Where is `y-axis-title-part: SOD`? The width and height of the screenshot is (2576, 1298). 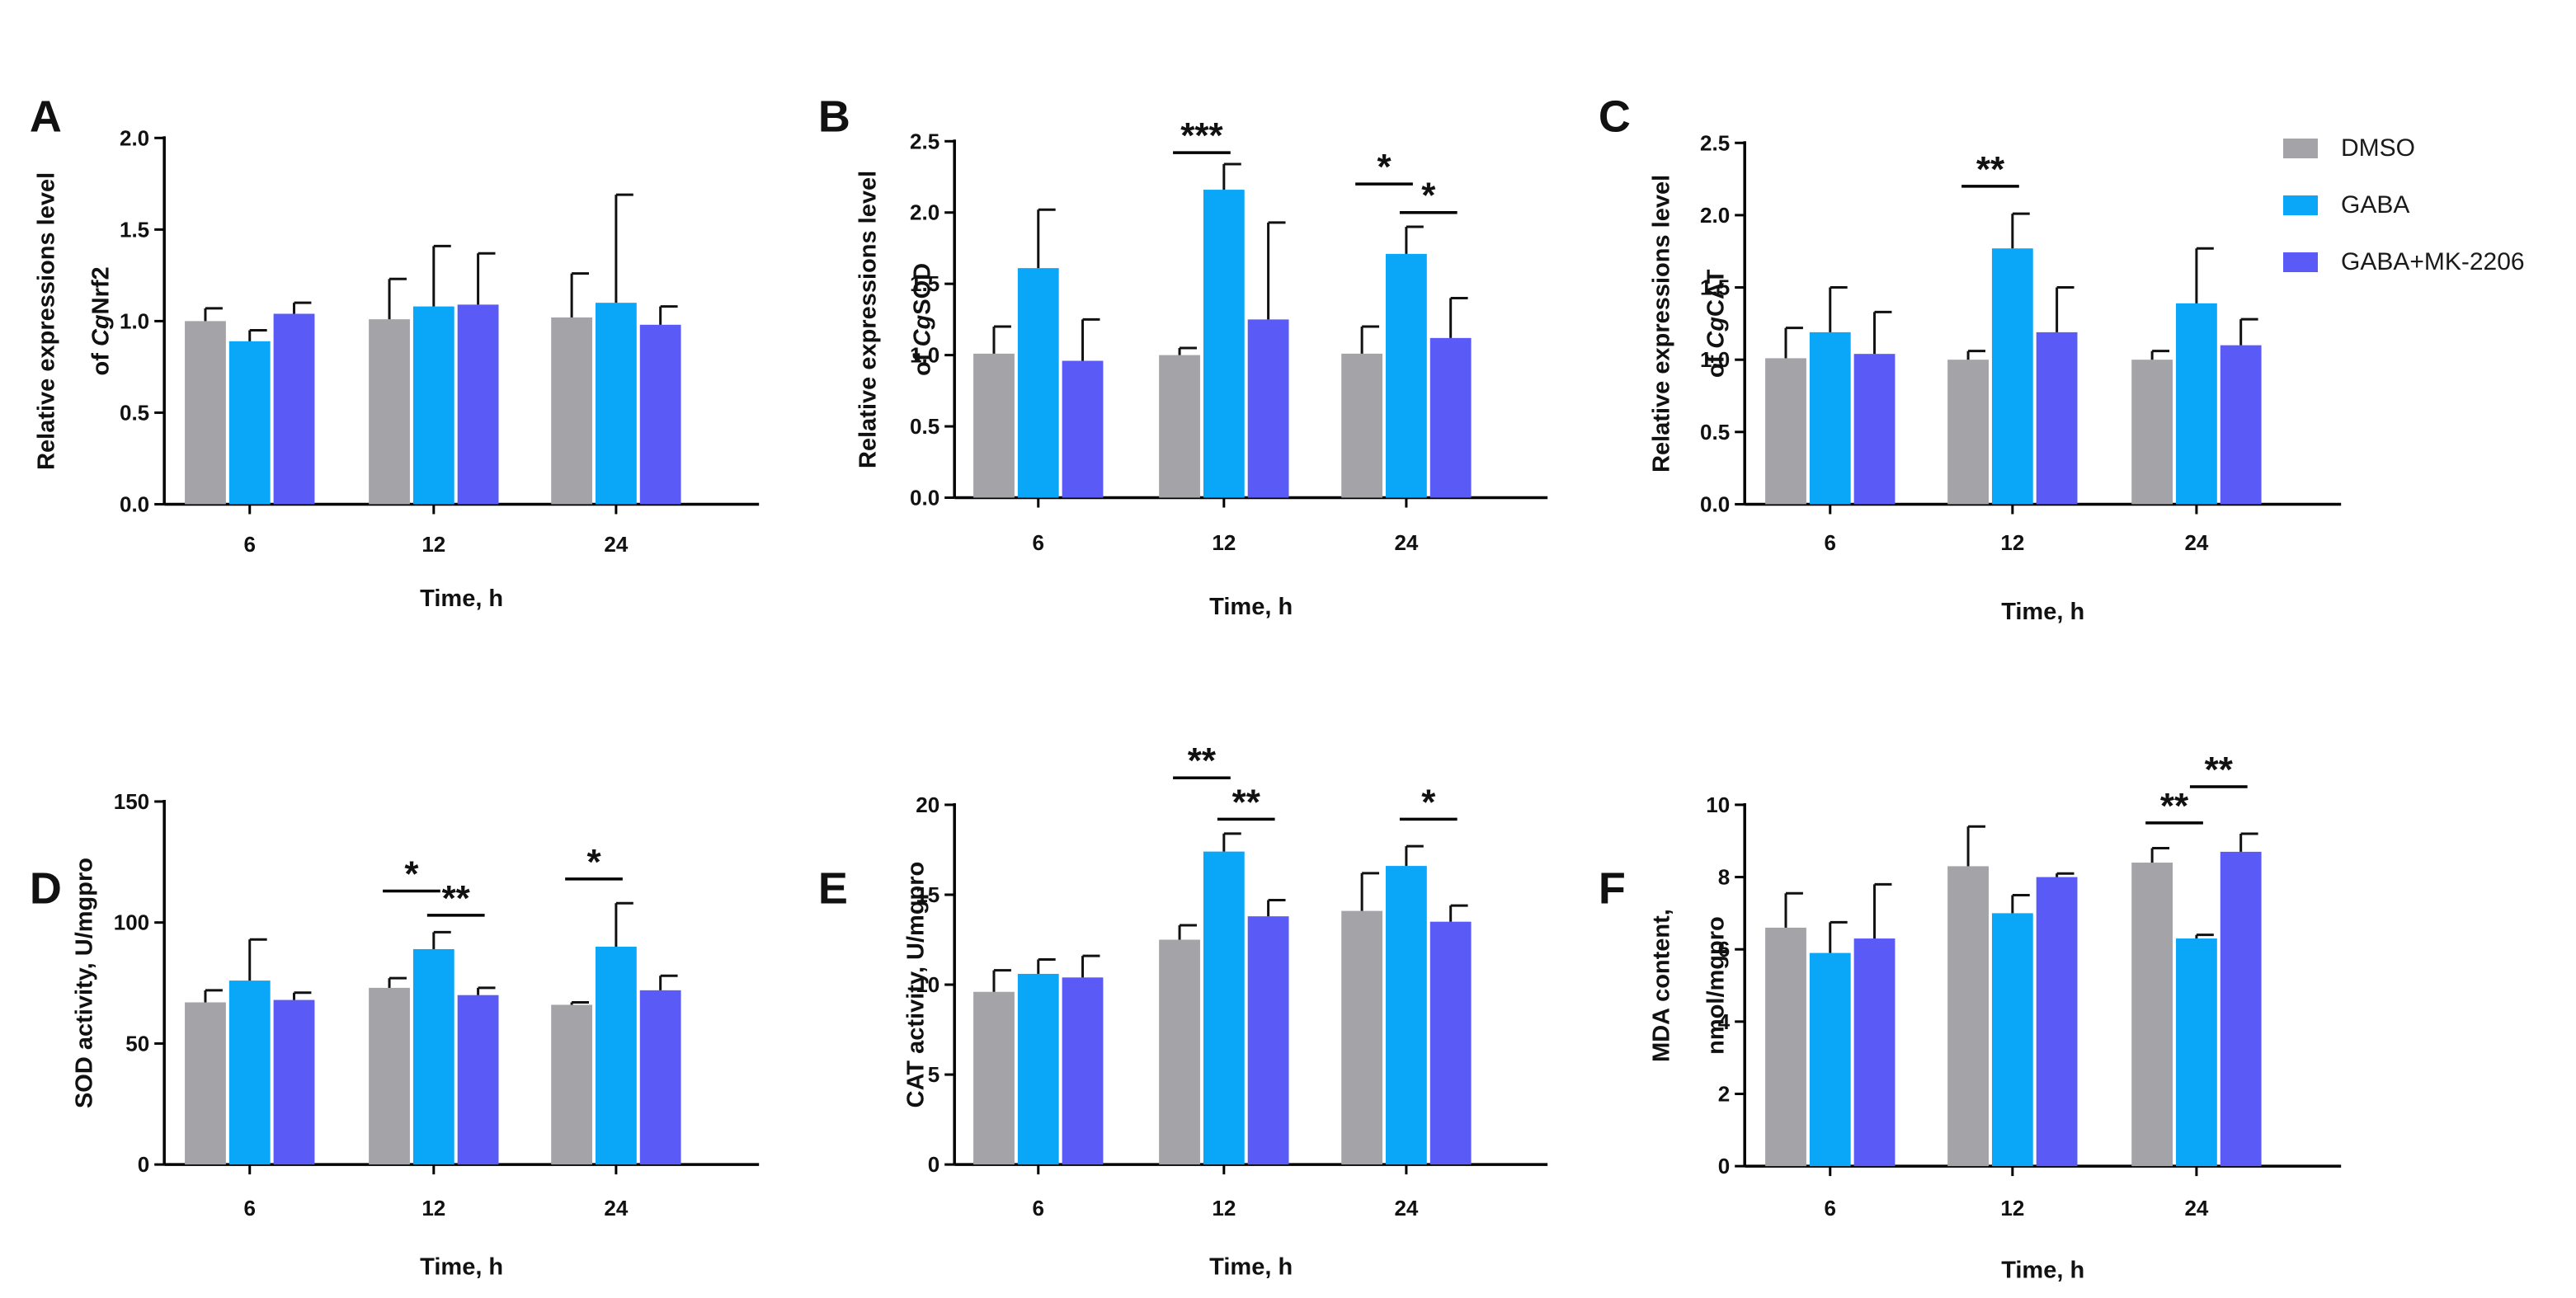 y-axis-title-part: SOD is located at coordinates (922, 289).